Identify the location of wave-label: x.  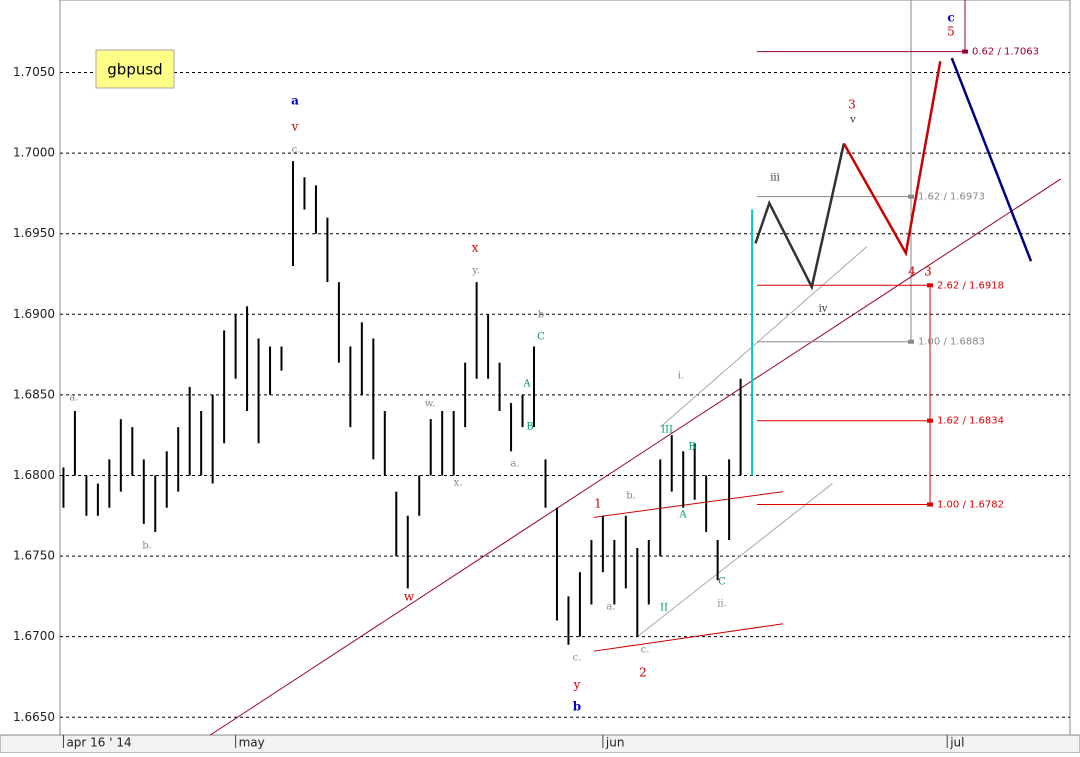
(475, 248).